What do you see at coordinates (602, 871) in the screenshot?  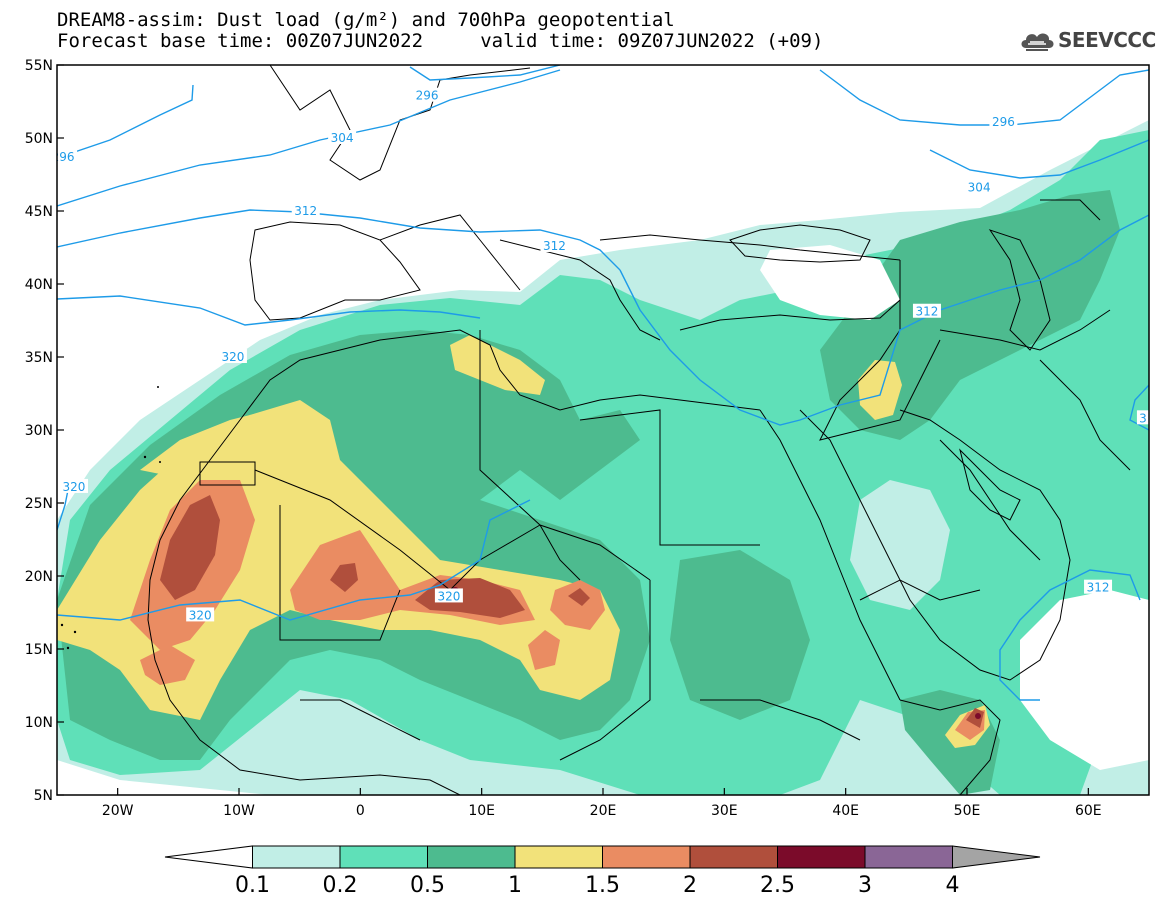 I see `colorbar: 0.1 0.2 0.5 1 1.5 2 2.5 3 4` at bounding box center [602, 871].